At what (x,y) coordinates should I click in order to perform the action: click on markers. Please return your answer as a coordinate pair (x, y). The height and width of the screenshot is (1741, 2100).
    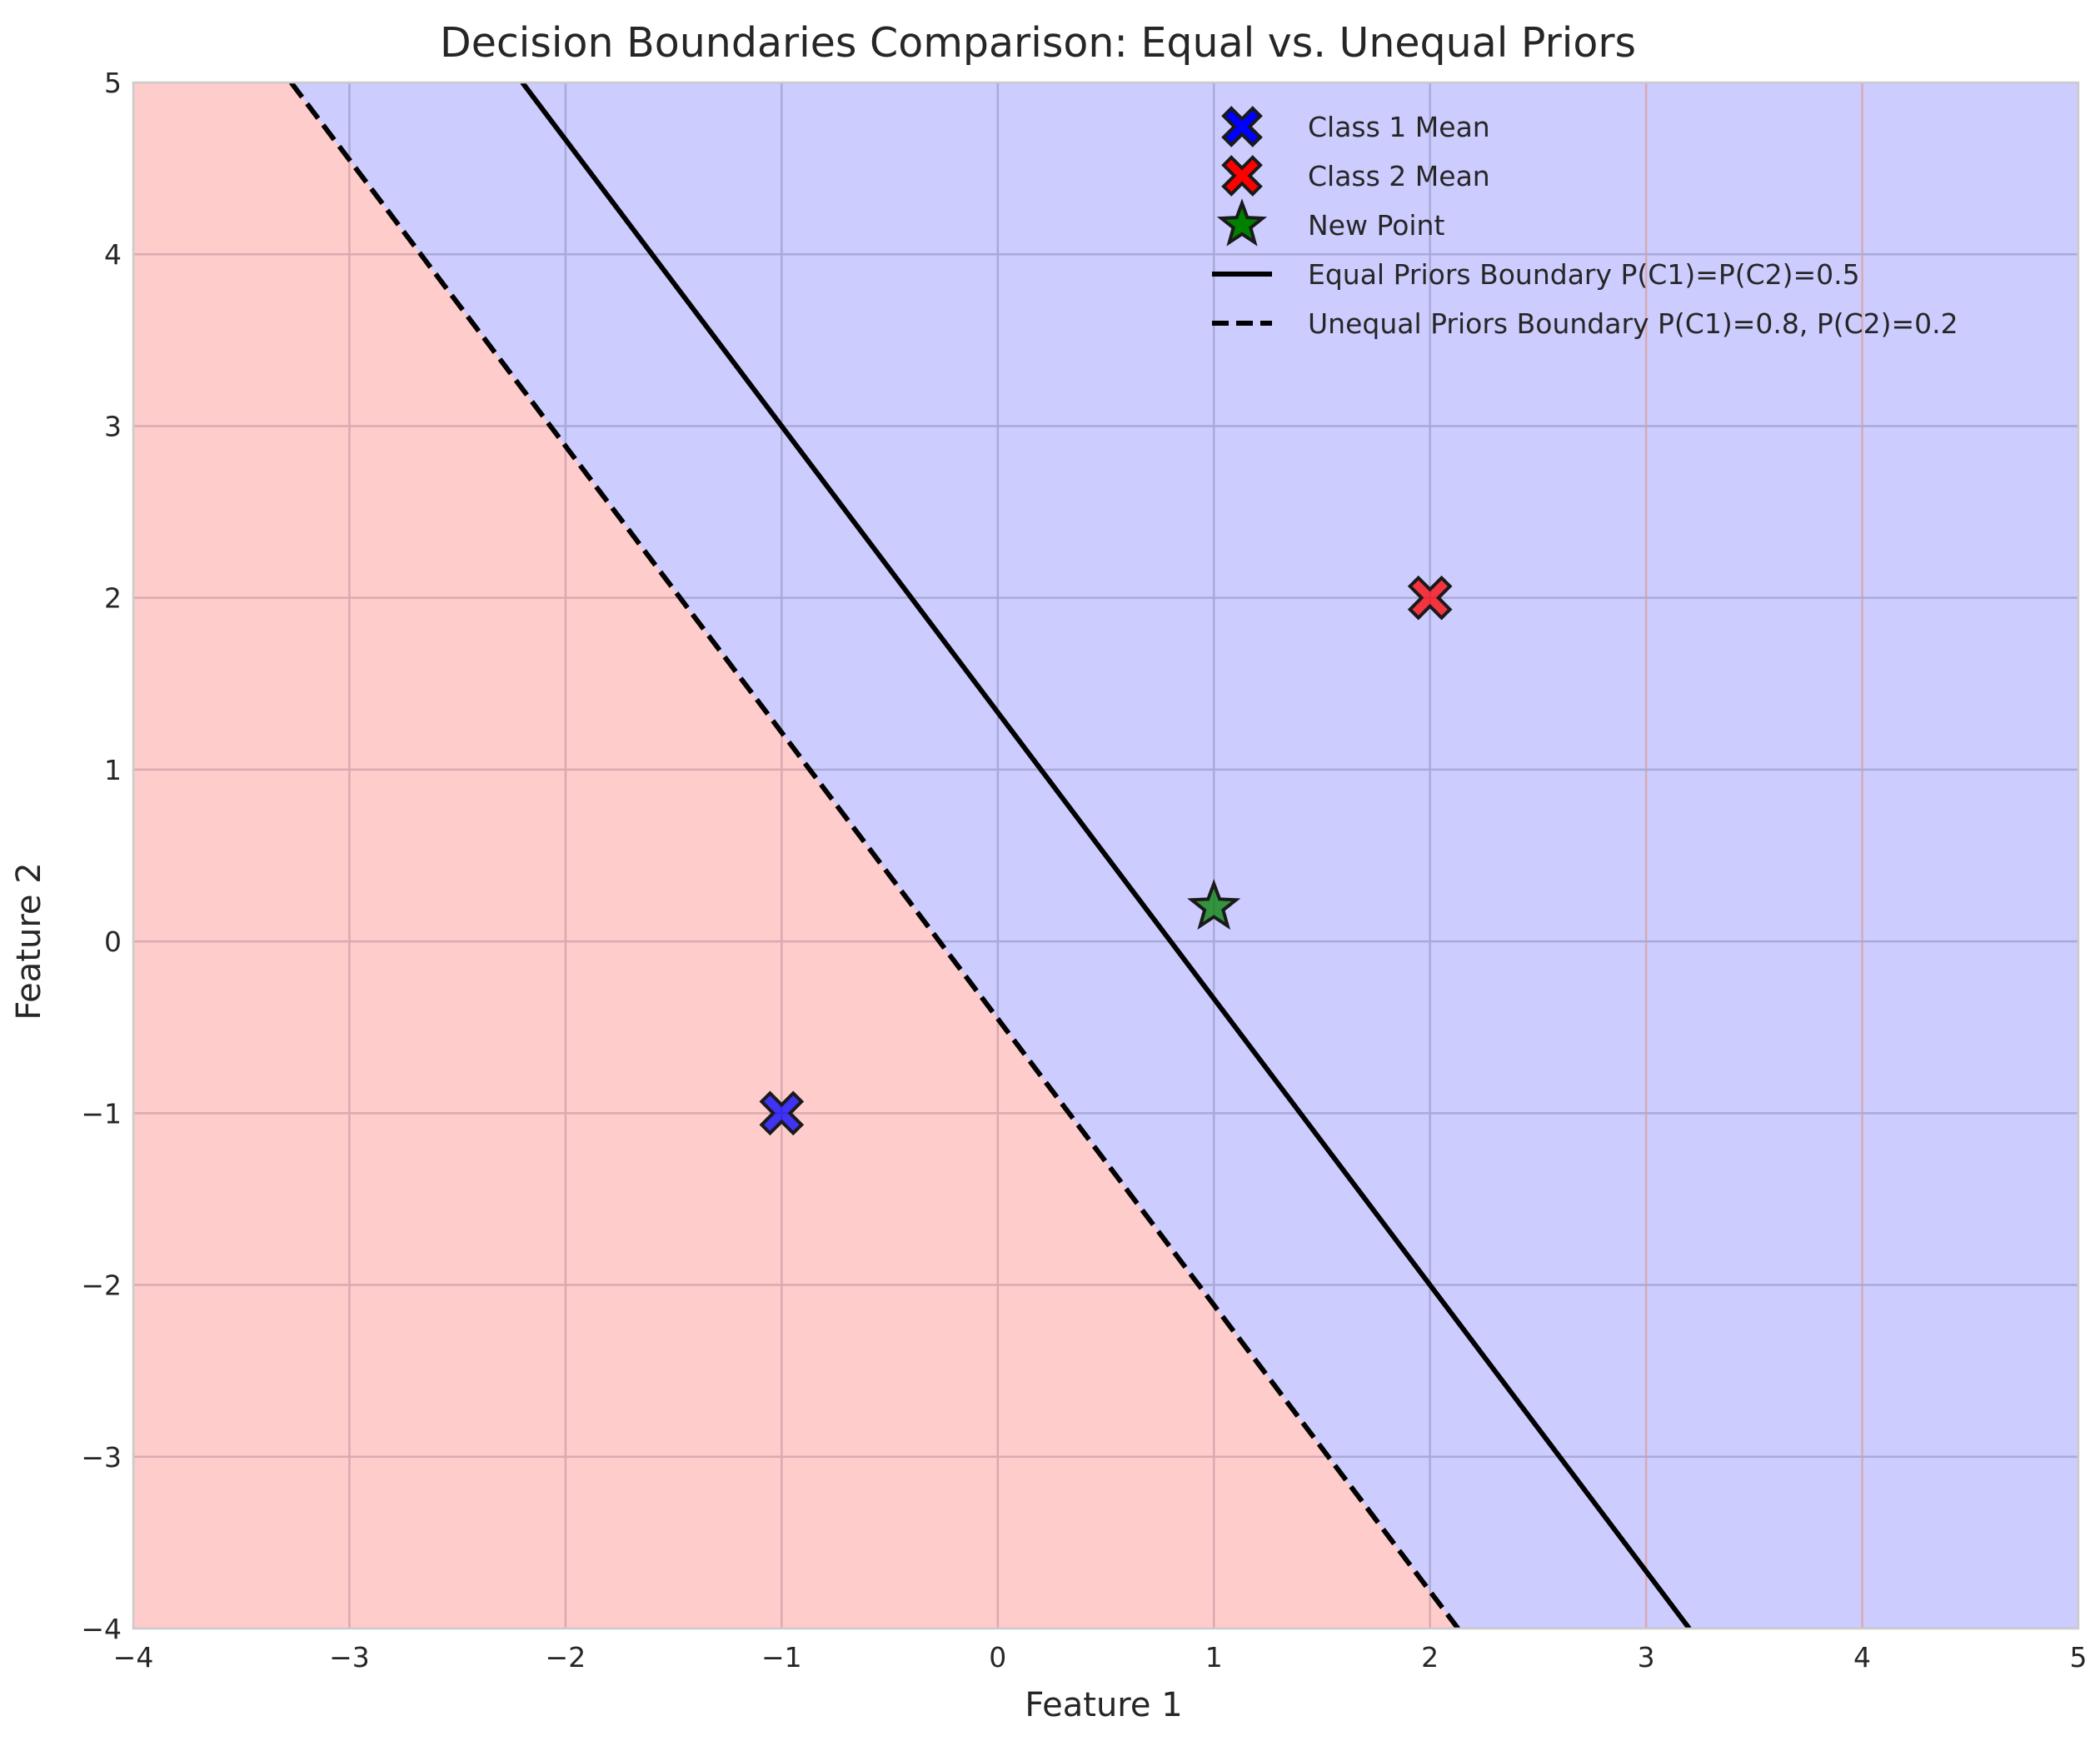
    Looking at the image, I should click on (1106, 855).